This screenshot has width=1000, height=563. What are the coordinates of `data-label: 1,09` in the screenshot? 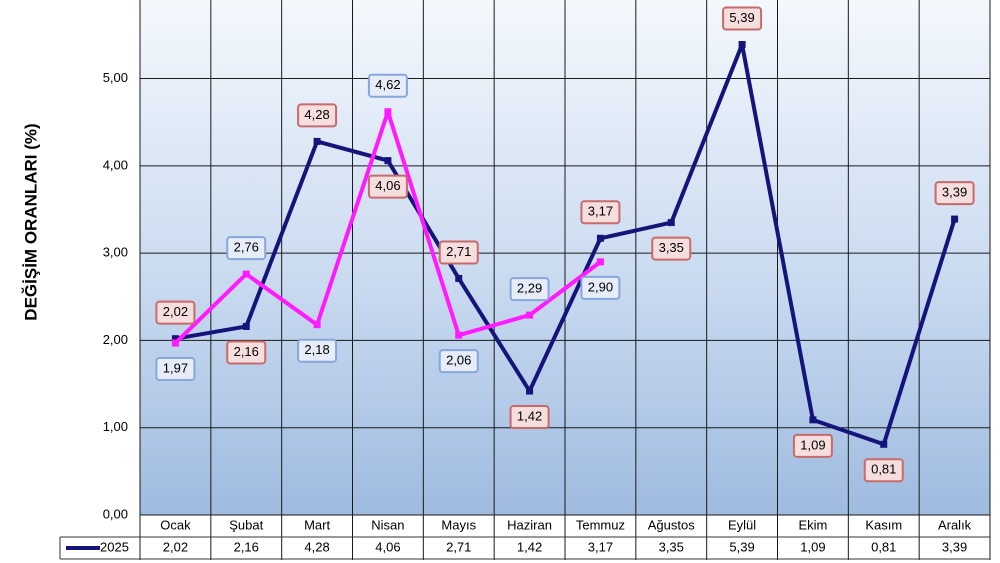 It's located at (812, 444).